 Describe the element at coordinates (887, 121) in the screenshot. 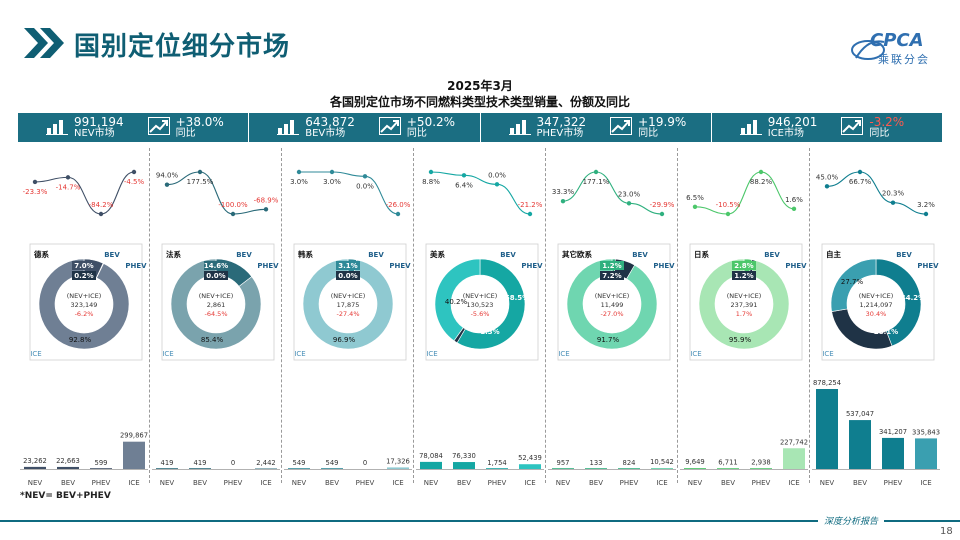

I see `kpi-yoy: -3.2%` at that location.